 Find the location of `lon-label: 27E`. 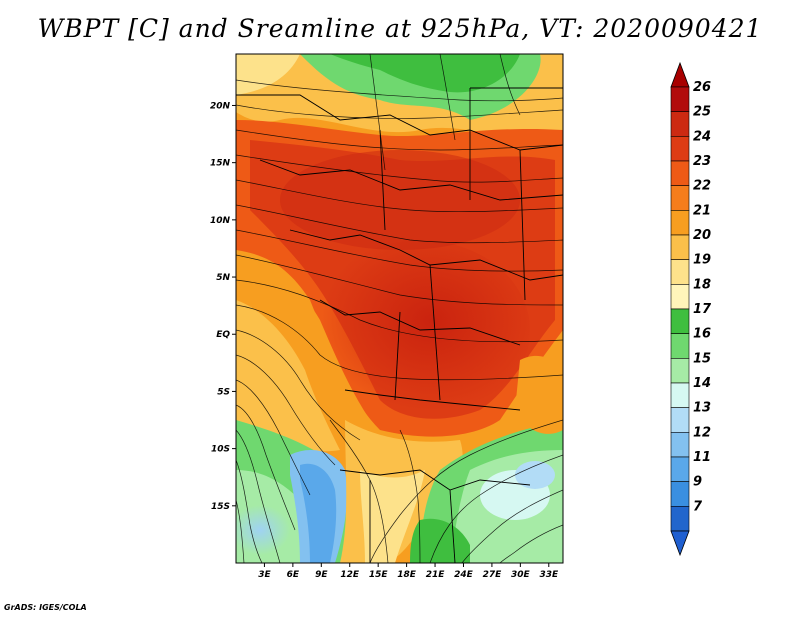

lon-label: 27E is located at coordinates (493, 575).